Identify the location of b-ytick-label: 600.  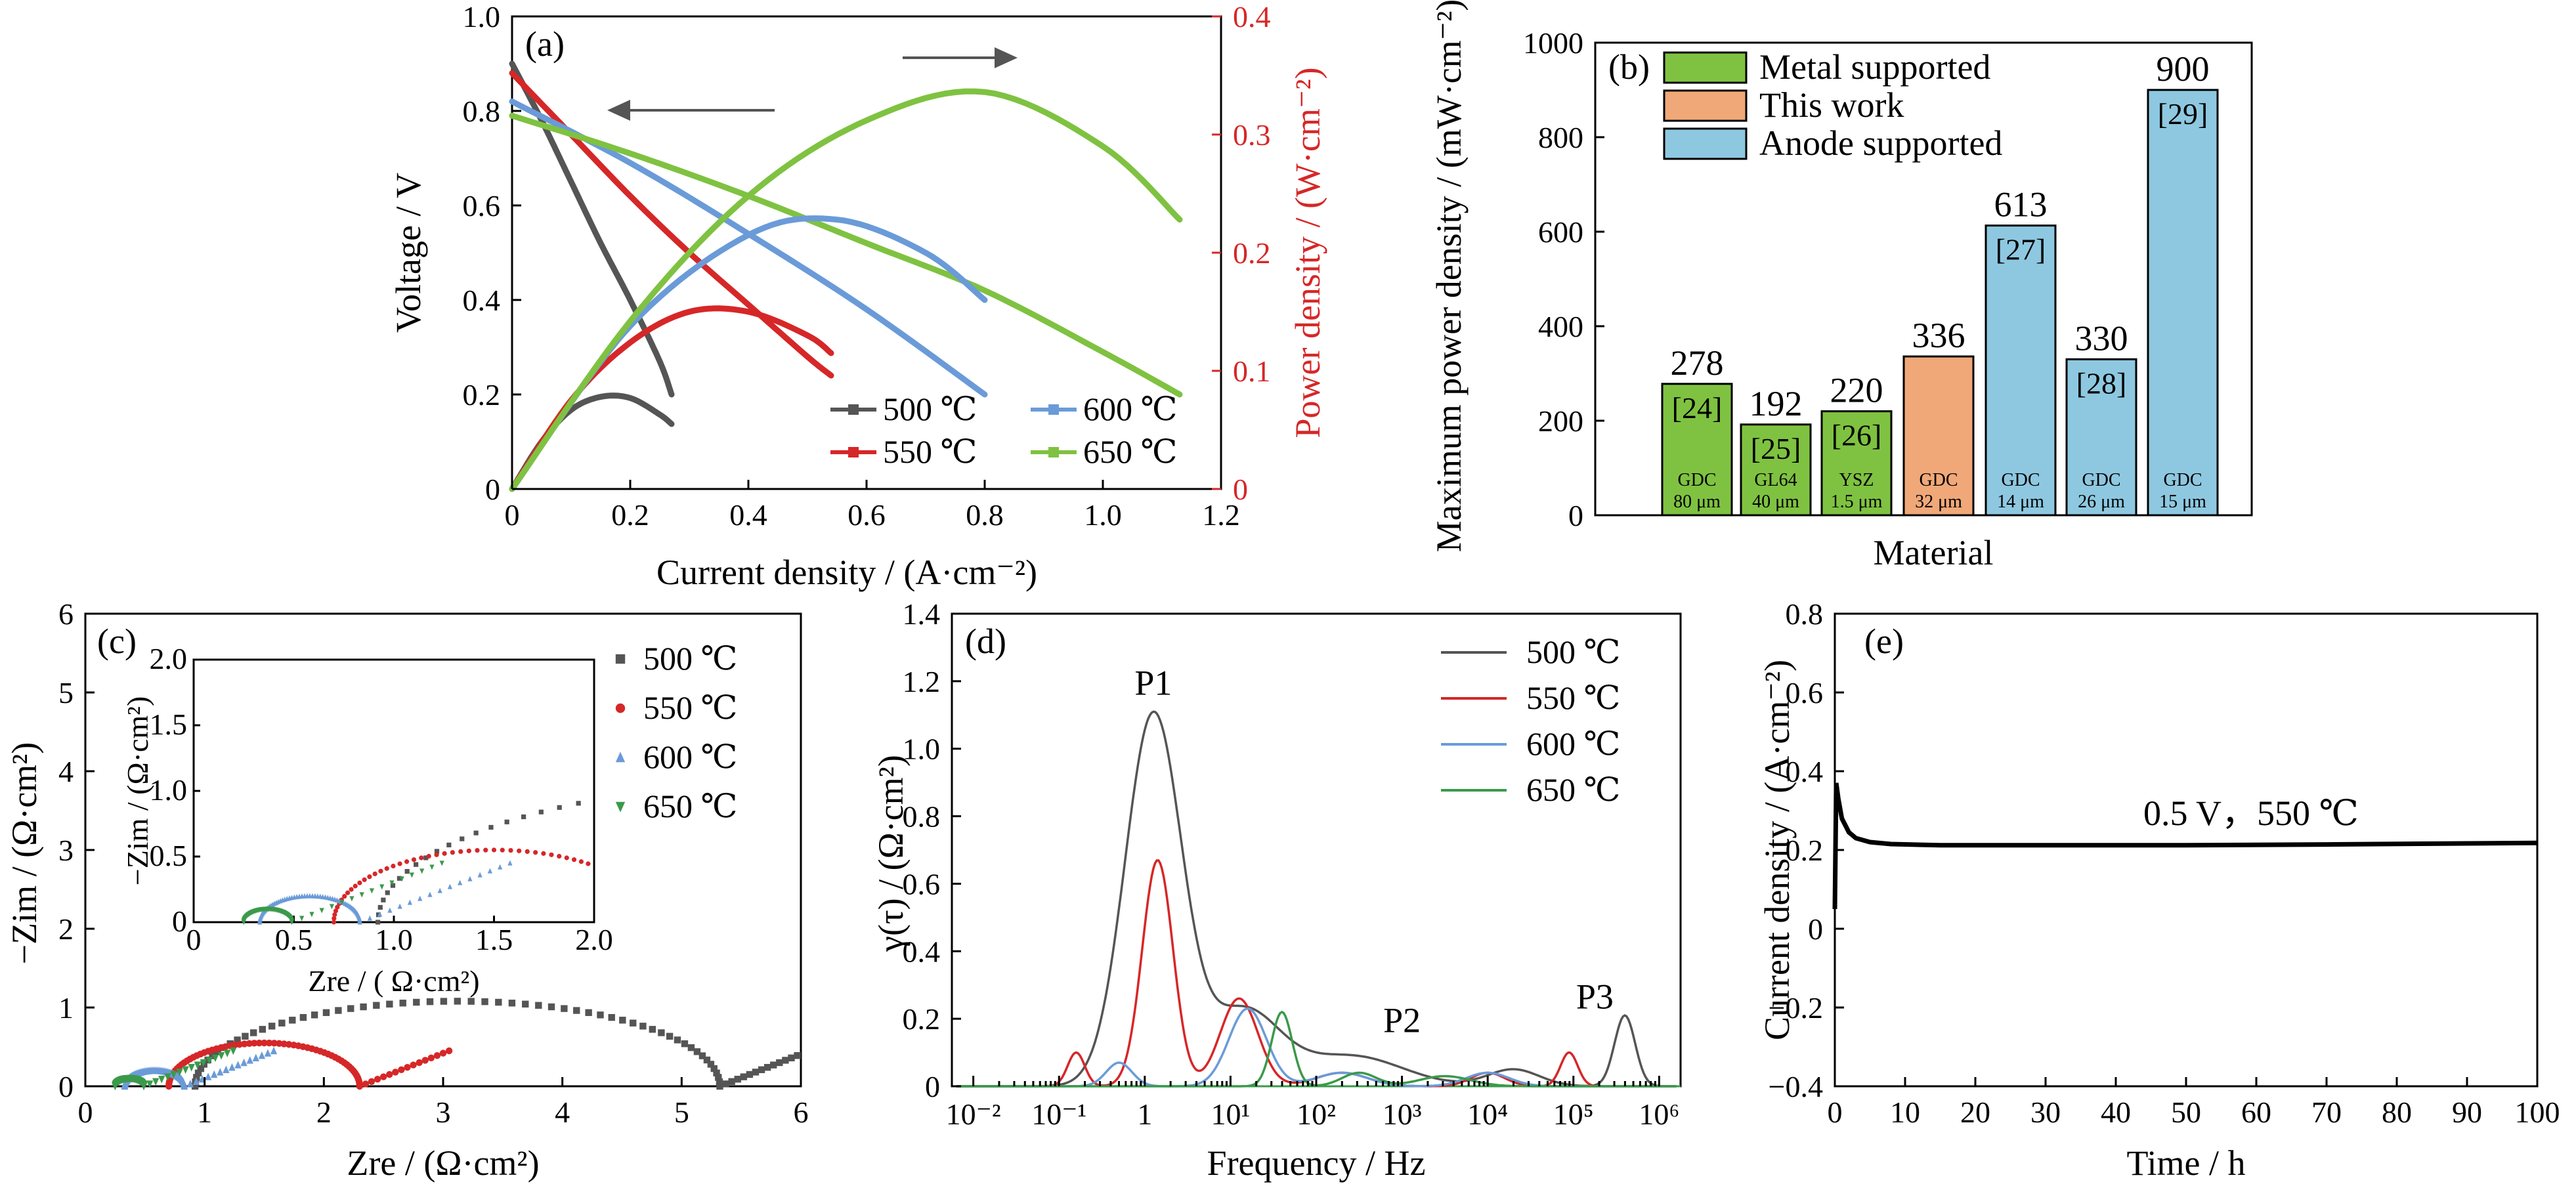
(1560, 232).